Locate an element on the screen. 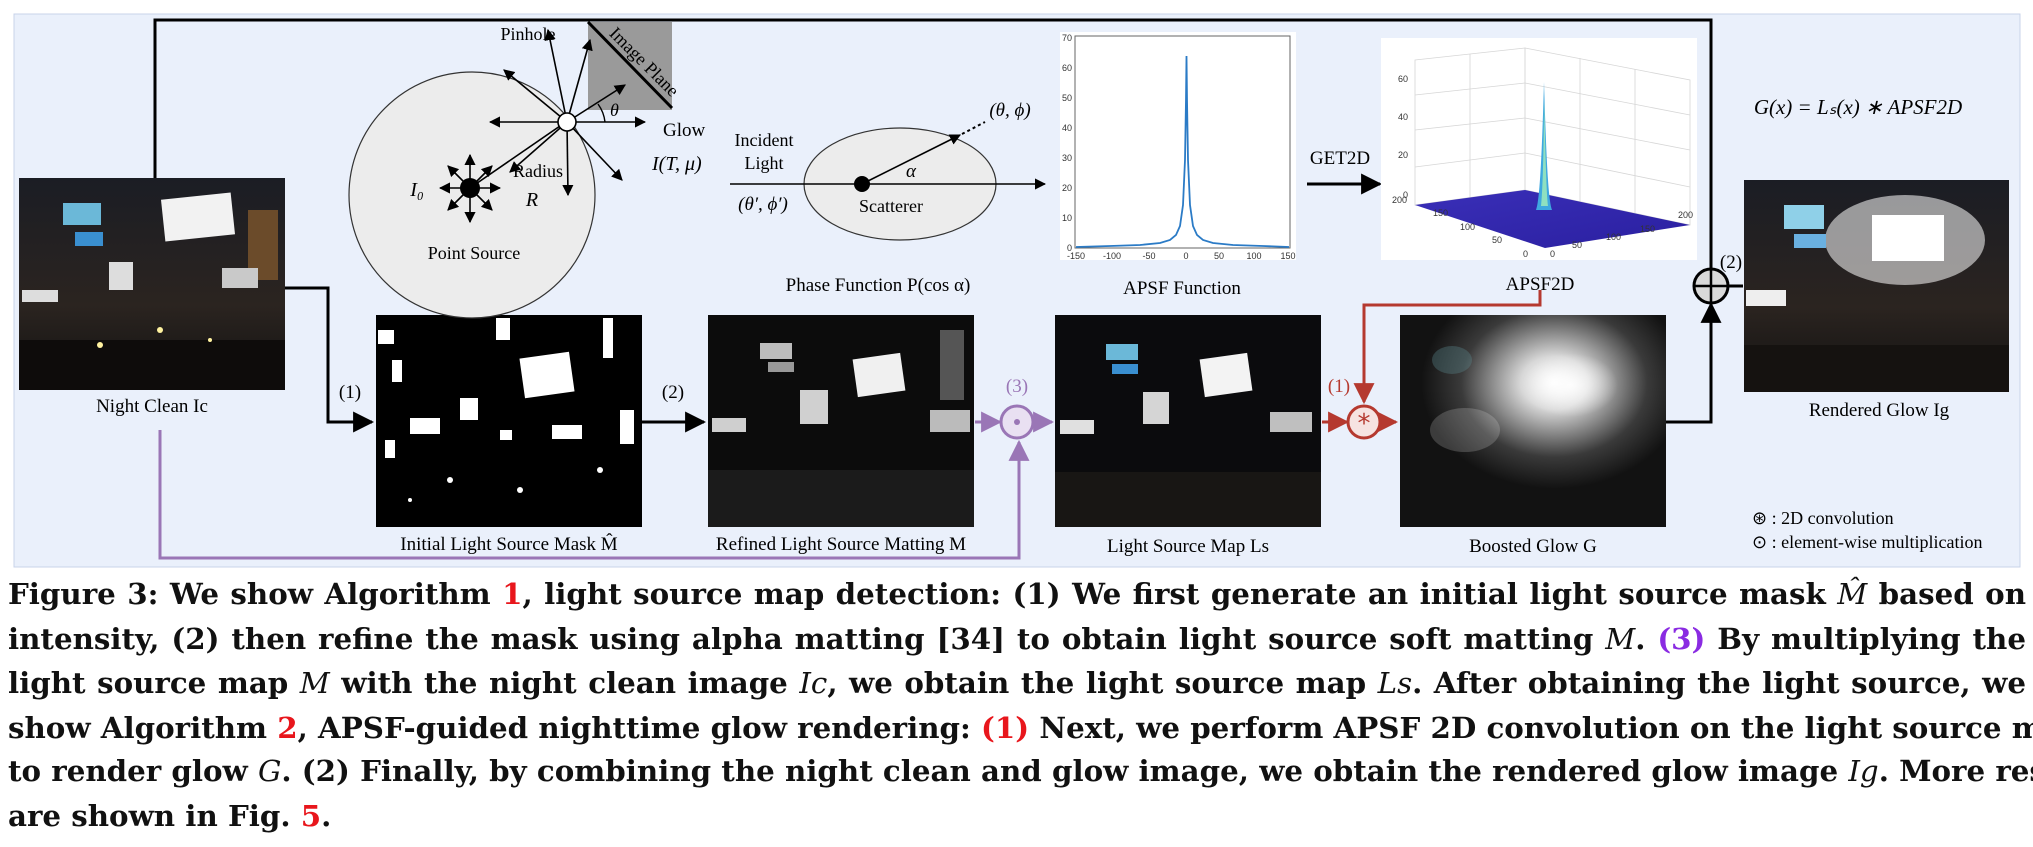  figure-5-link: 5 is located at coordinates (311, 815).